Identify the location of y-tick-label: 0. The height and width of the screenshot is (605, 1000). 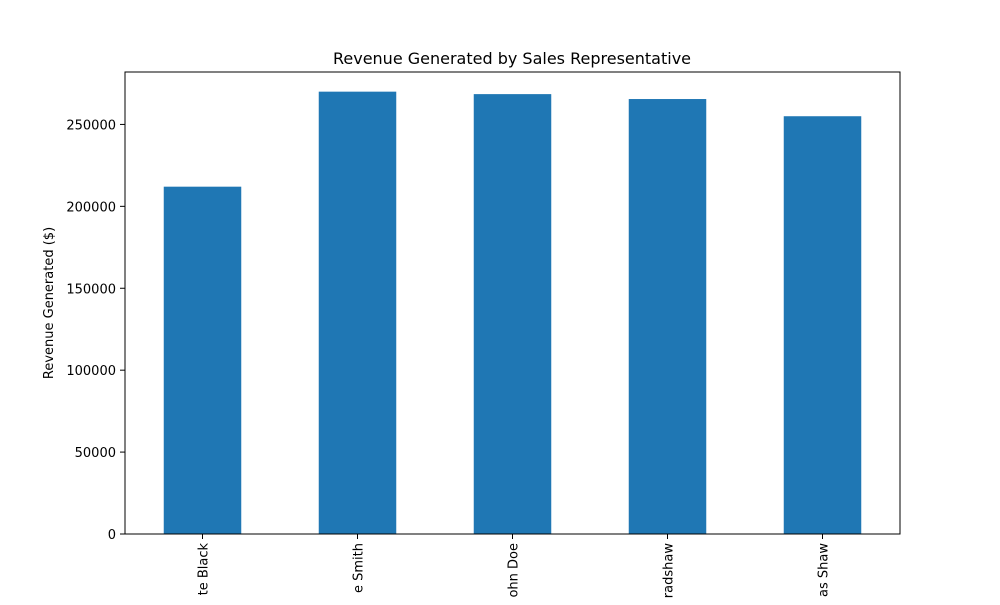
(112, 535).